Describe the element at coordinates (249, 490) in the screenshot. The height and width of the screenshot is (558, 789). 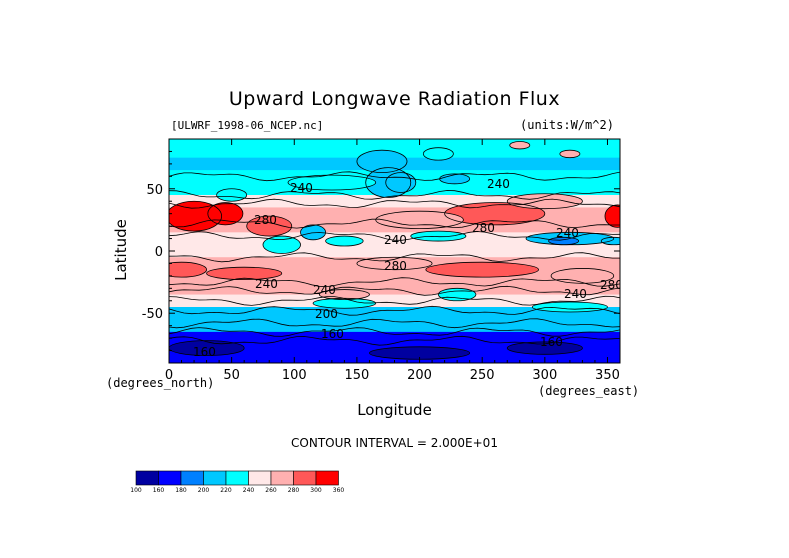
I see `colorbar-label: 240` at that location.